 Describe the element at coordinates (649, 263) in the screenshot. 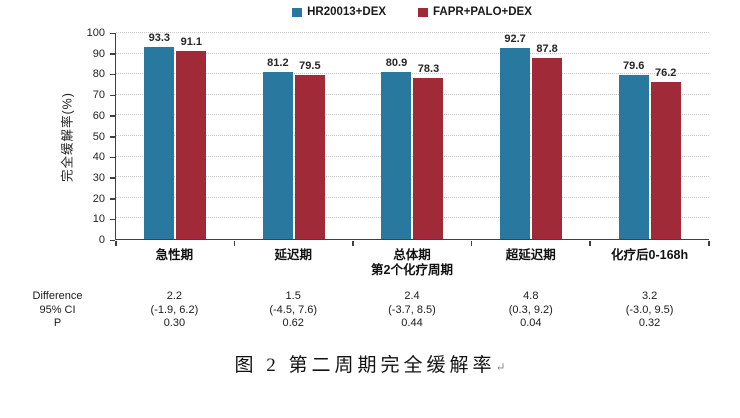

I see `category-label: 化疗后0-168h` at that location.